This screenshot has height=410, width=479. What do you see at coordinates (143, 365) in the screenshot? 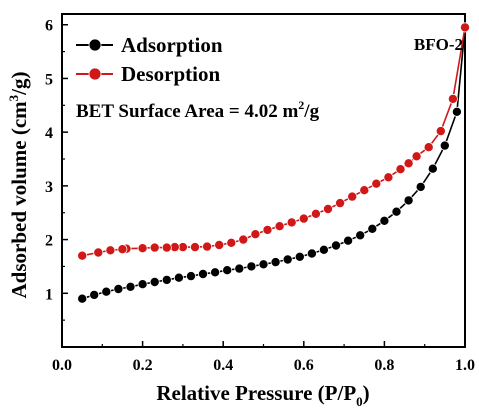
I see `x-tick-label: 0.2` at bounding box center [143, 365].